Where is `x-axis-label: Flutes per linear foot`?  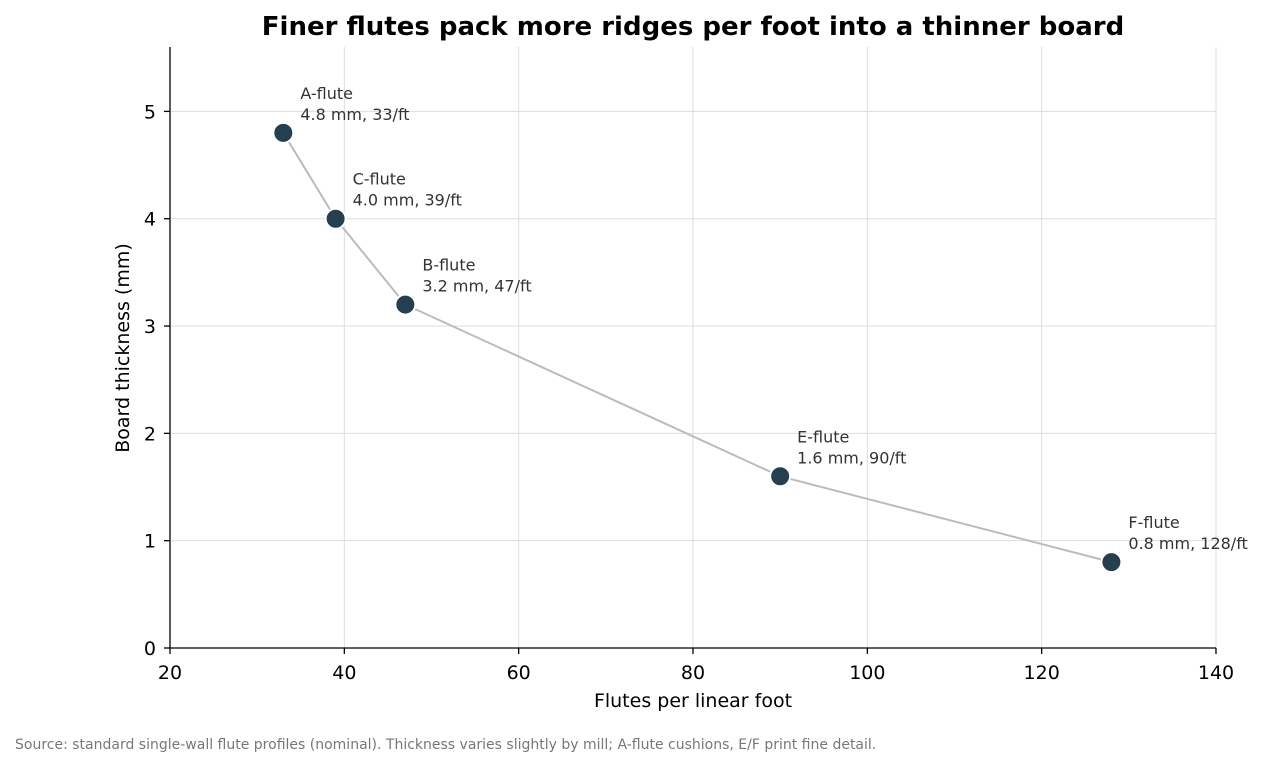 x-axis-label: Flutes per linear foot is located at coordinates (693, 701).